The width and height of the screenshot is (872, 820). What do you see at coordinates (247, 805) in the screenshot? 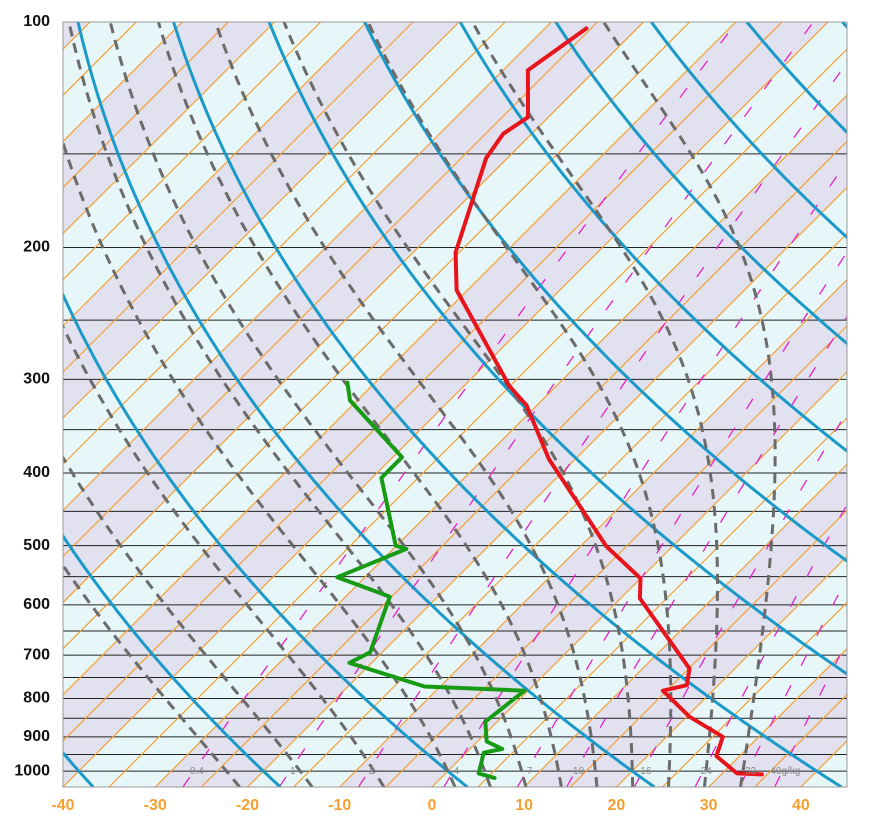
I see `x-tick-label: -20` at bounding box center [247, 805].